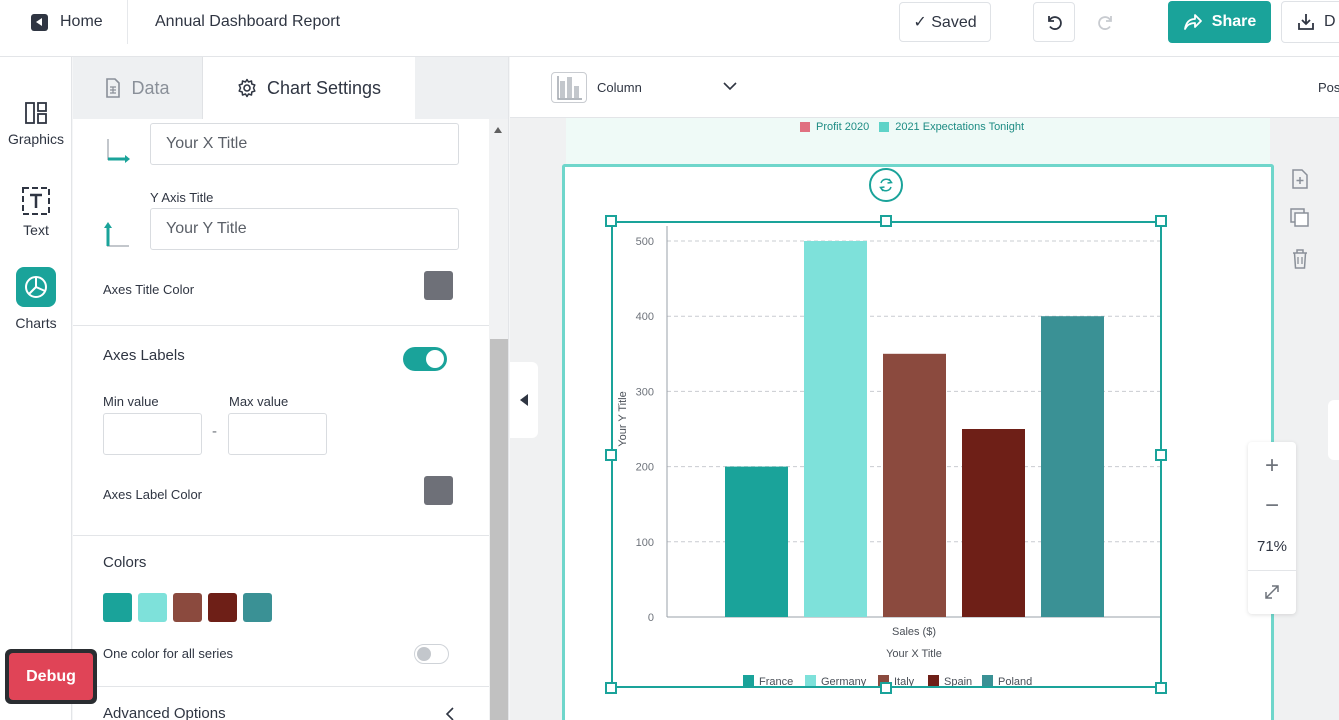  Describe the element at coordinates (524, 400) in the screenshot. I see `collapse-panel-button` at that location.